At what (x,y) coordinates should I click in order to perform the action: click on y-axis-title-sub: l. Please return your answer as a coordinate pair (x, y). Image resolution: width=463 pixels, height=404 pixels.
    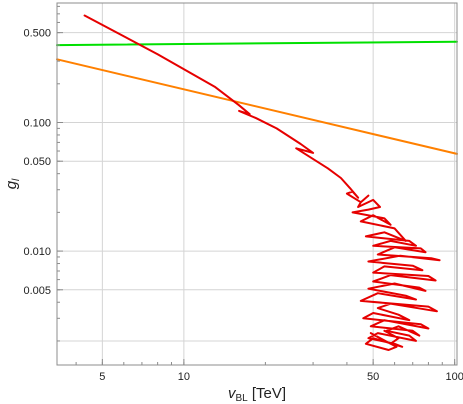
    Looking at the image, I should click on (16, 179).